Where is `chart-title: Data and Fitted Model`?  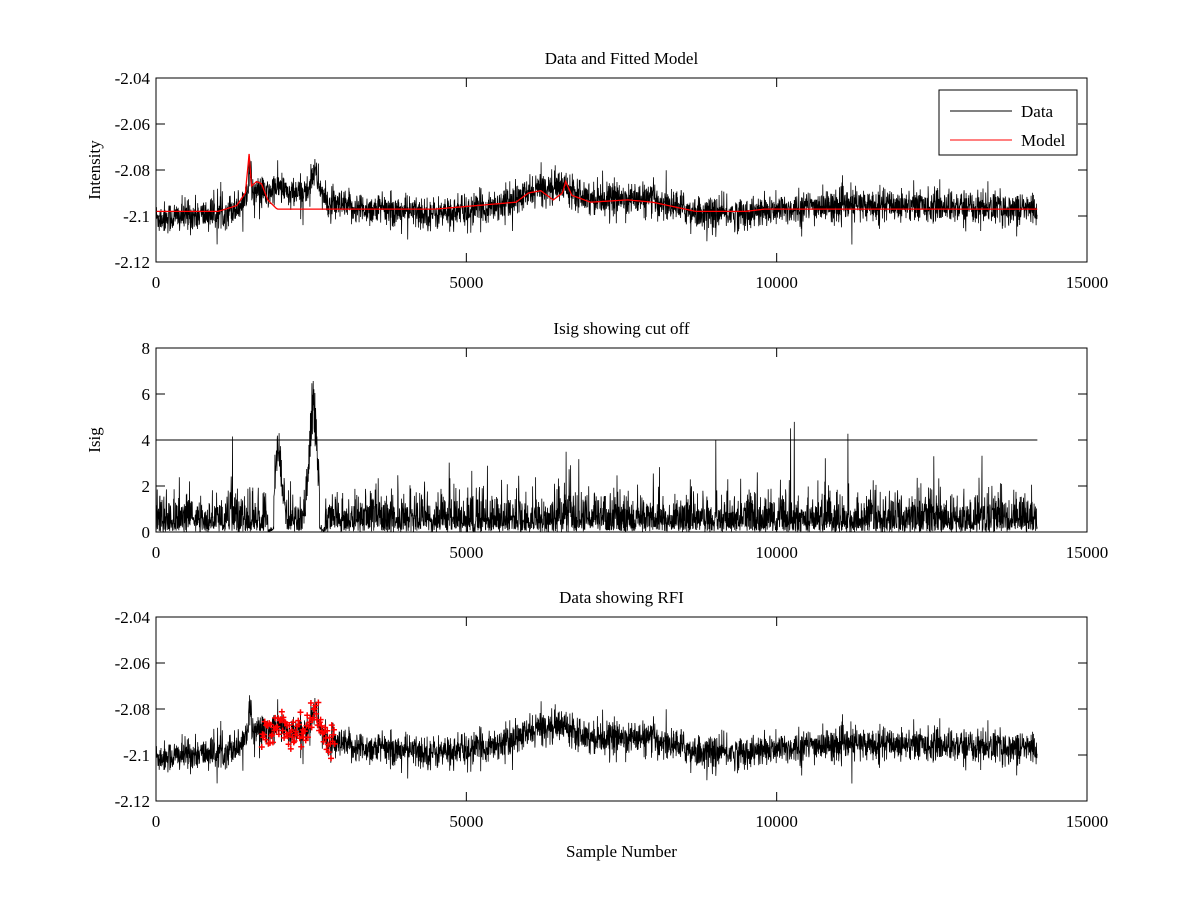
chart-title: Data and Fitted Model is located at coordinates (622, 58).